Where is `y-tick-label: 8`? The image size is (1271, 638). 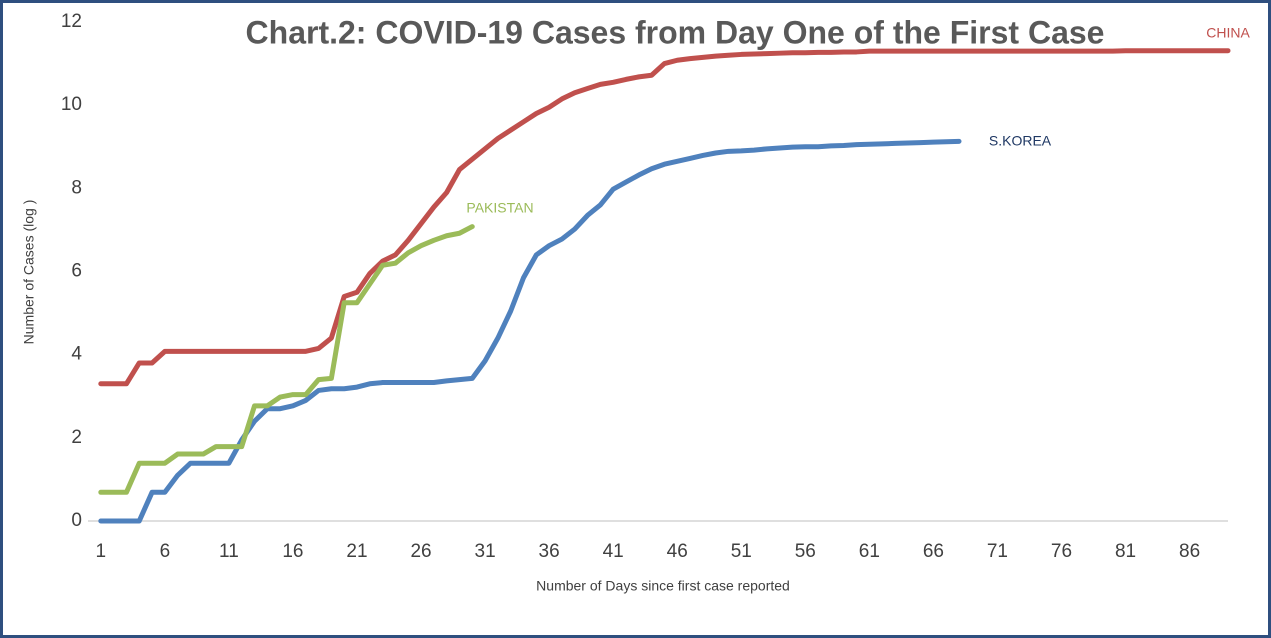 y-tick-label: 8 is located at coordinates (76, 187).